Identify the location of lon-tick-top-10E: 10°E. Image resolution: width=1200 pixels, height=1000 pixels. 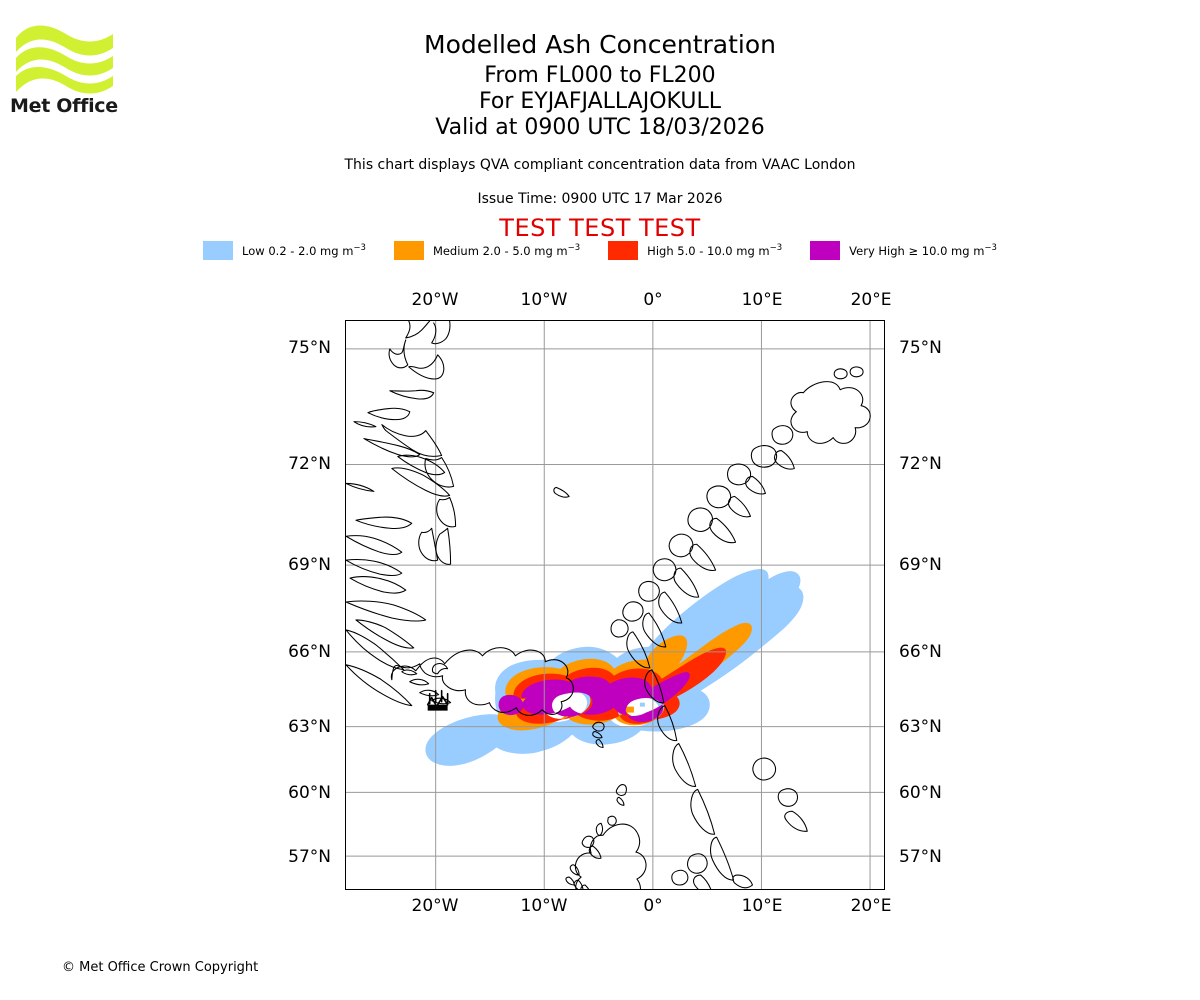
(762, 300).